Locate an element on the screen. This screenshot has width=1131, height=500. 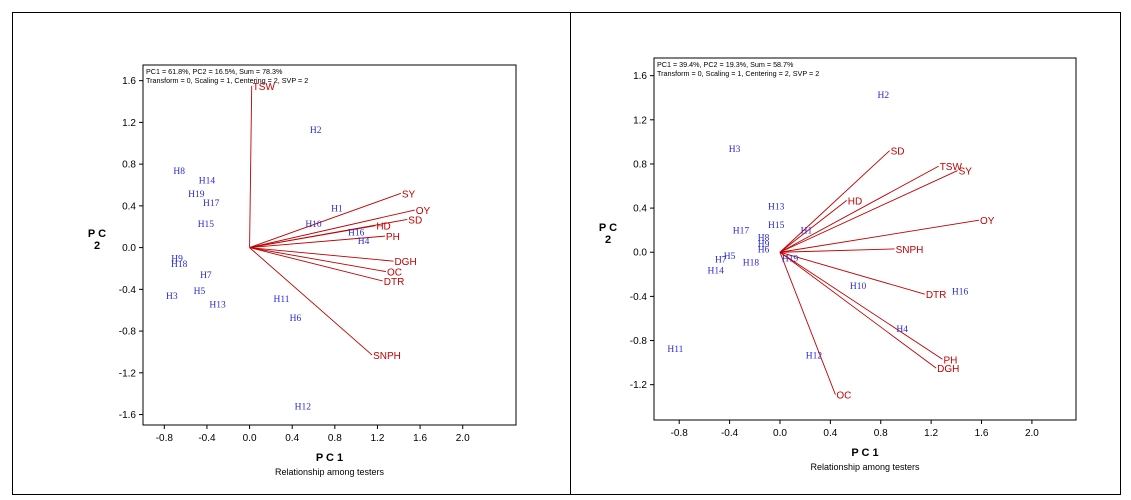
x-tick-label: 0.8 is located at coordinates (335, 438).